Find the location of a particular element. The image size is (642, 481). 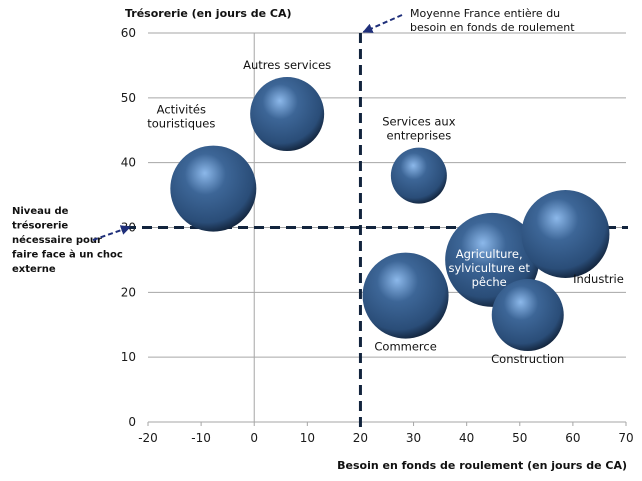

bubble-label-line: Autres services is located at coordinates (287, 65).